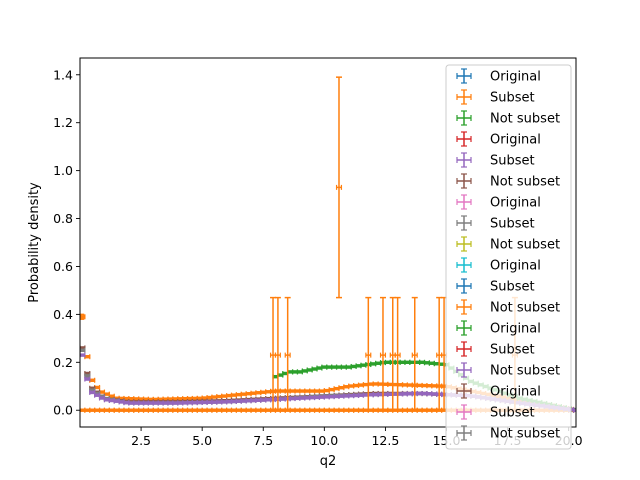 The width and height of the screenshot is (640, 480). What do you see at coordinates (63, 122) in the screenshot?
I see `y-tick-label: 1.2` at bounding box center [63, 122].